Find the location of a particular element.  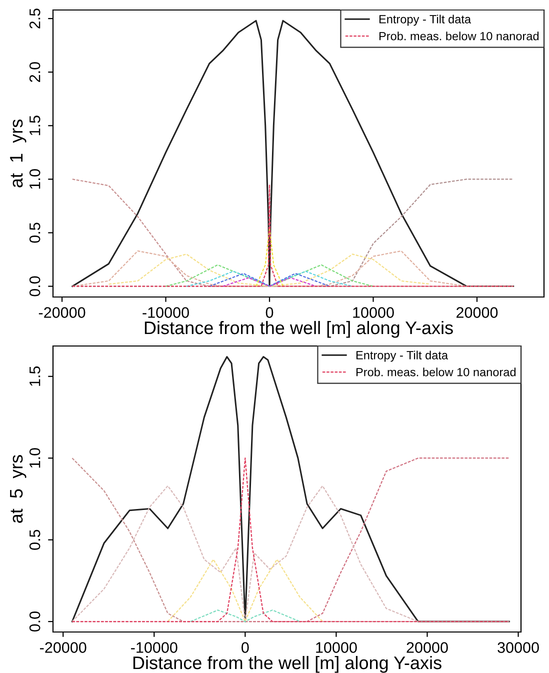

y-axis-title: at 1 yrs is located at coordinates (18, 154).